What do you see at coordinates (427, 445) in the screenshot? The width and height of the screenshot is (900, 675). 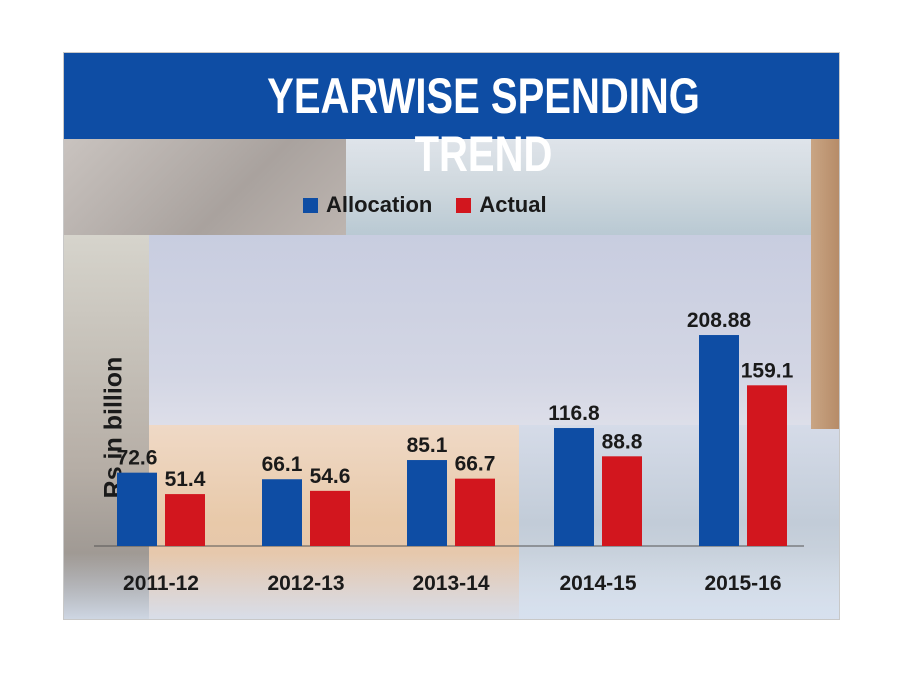 I see `data-label-allocation-2013-14: 85.1` at bounding box center [427, 445].